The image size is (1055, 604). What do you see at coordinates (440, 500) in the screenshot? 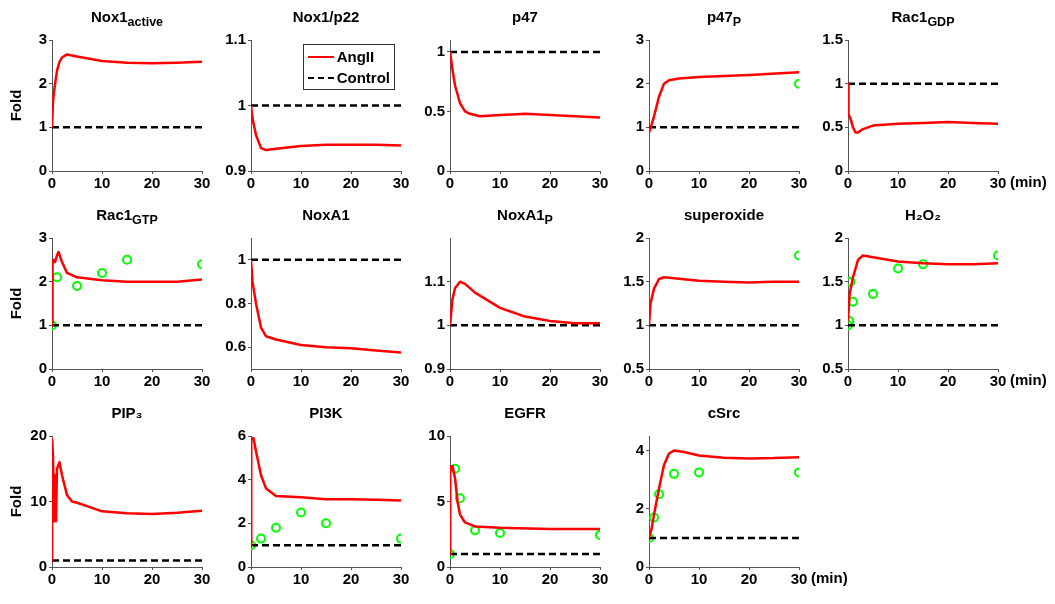
I see `y-tick-label: 5` at bounding box center [440, 500].